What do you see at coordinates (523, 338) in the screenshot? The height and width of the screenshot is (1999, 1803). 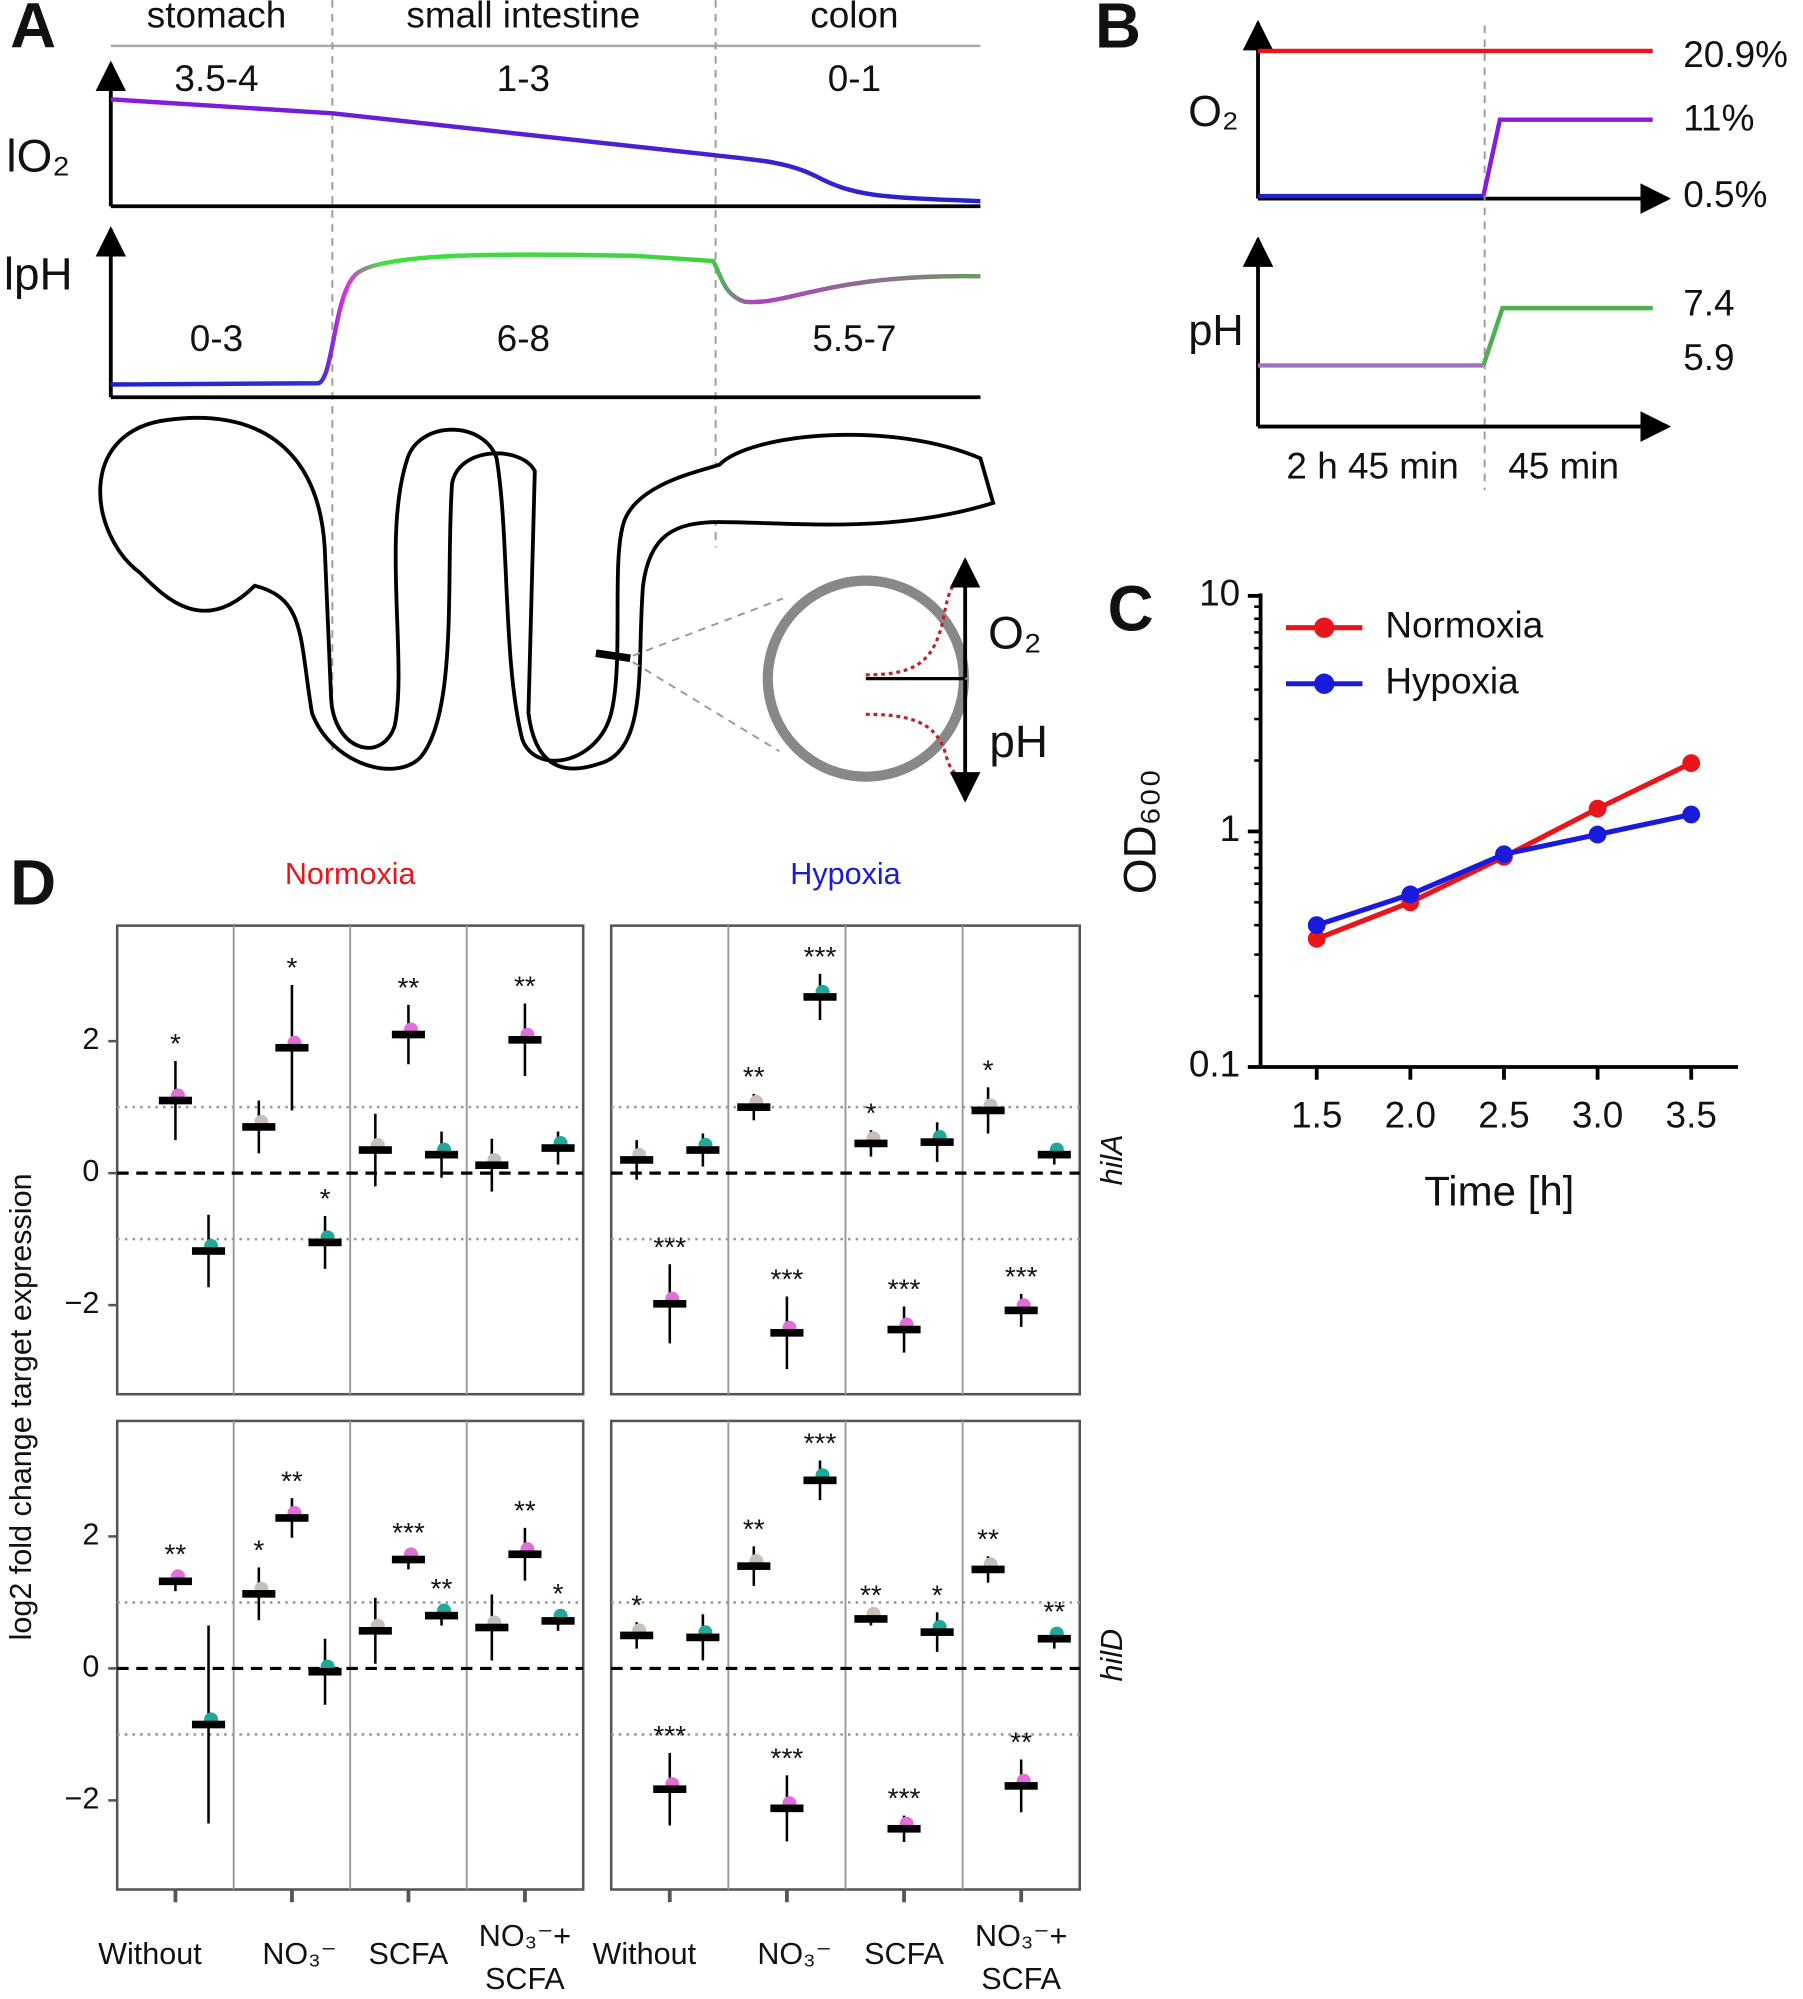 I see `ph-range: 6-8` at bounding box center [523, 338].